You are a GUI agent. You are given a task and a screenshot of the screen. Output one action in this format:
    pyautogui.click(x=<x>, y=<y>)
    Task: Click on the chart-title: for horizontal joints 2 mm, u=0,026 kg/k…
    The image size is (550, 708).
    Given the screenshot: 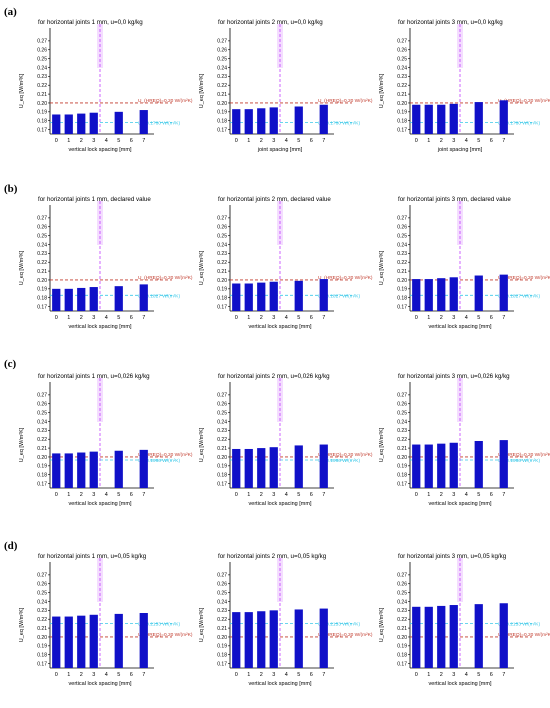 What is the action you would take?
    pyautogui.click(x=274, y=376)
    